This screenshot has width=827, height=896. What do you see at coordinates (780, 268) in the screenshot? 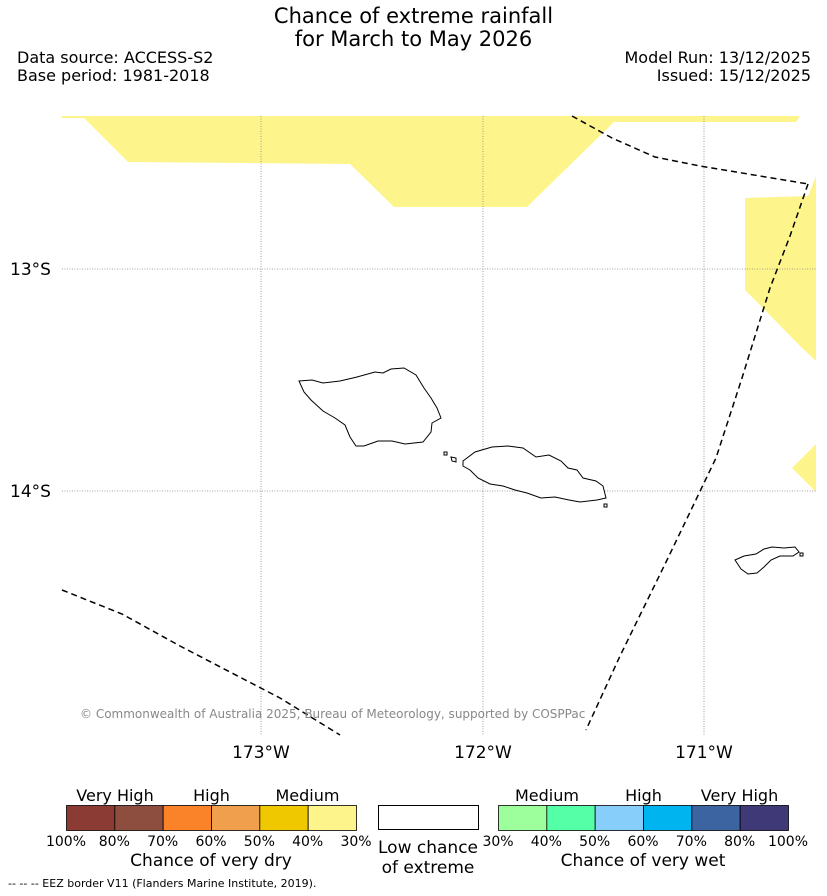
I see `medium-dry-region-east` at bounding box center [780, 268].